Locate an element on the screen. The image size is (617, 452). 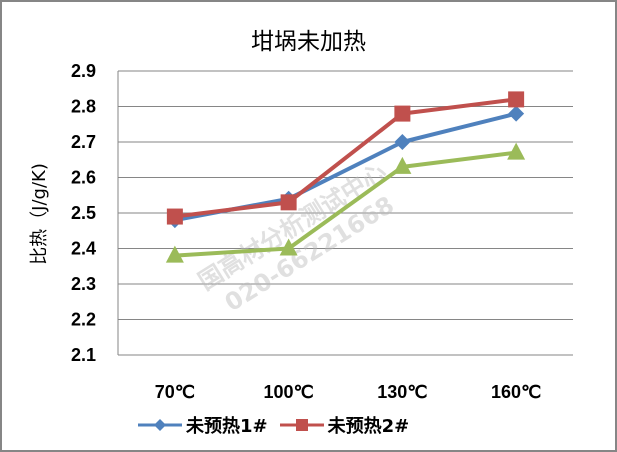
y-tick-label: 2.5 is located at coordinates (83, 213).